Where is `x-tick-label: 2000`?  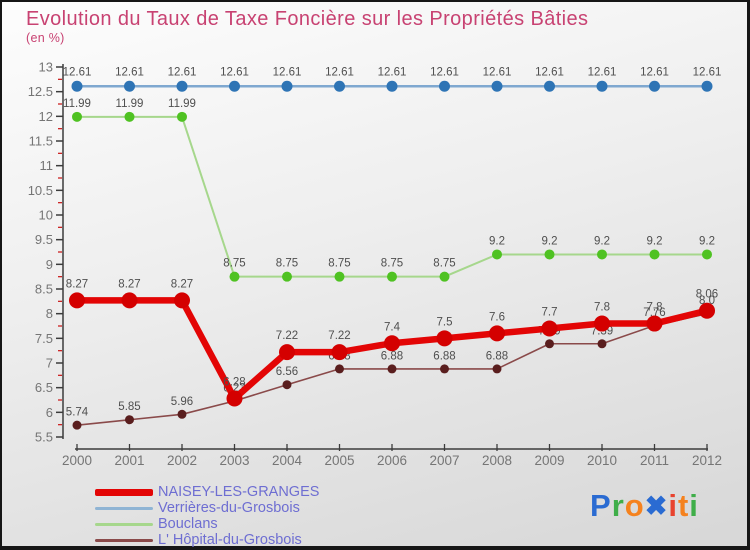 x-tick-label: 2000 is located at coordinates (77, 460).